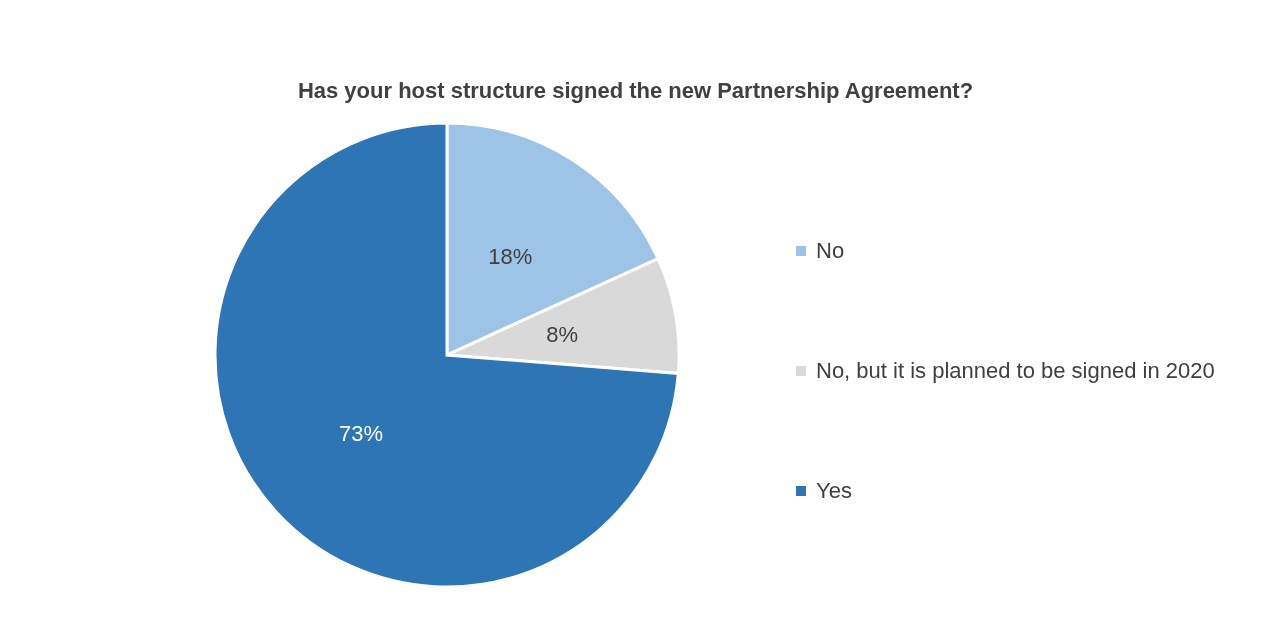 The height and width of the screenshot is (631, 1273). I want to click on legend-label: Yes, so click(834, 490).